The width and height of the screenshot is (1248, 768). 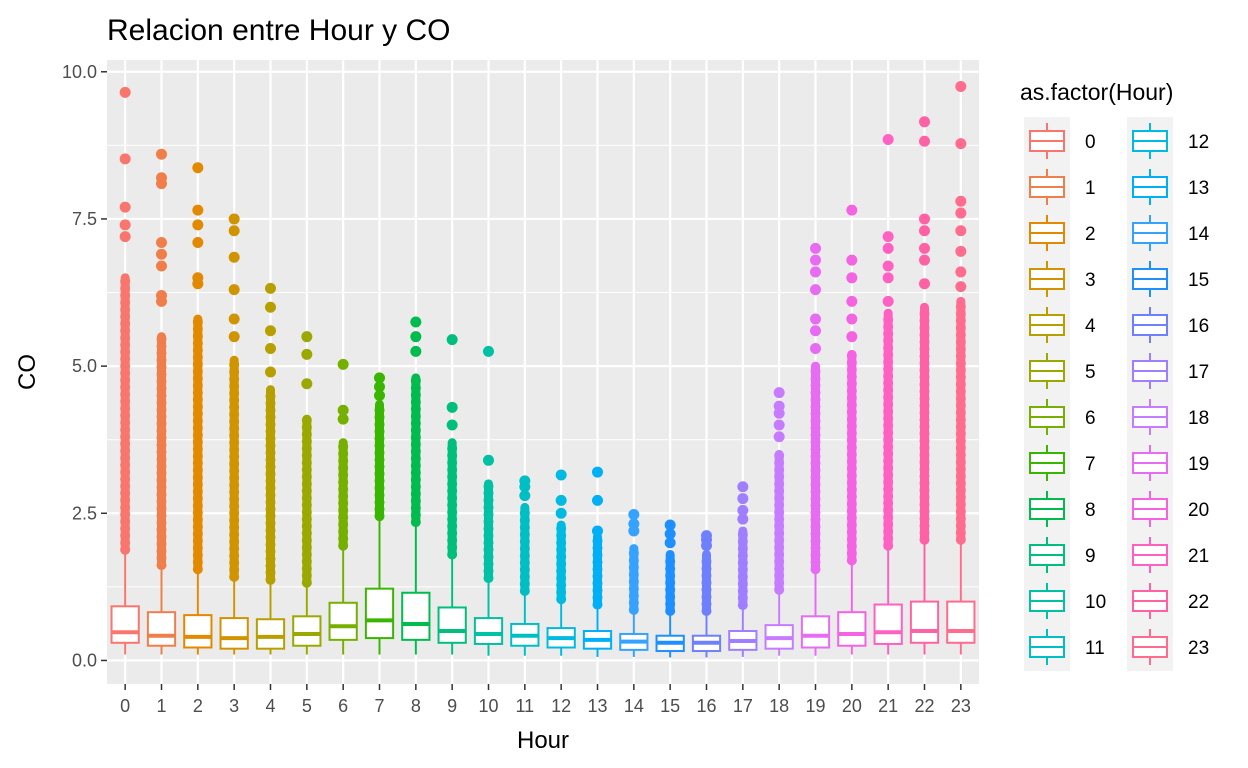 I want to click on legend-label: 16, so click(x=1198, y=326).